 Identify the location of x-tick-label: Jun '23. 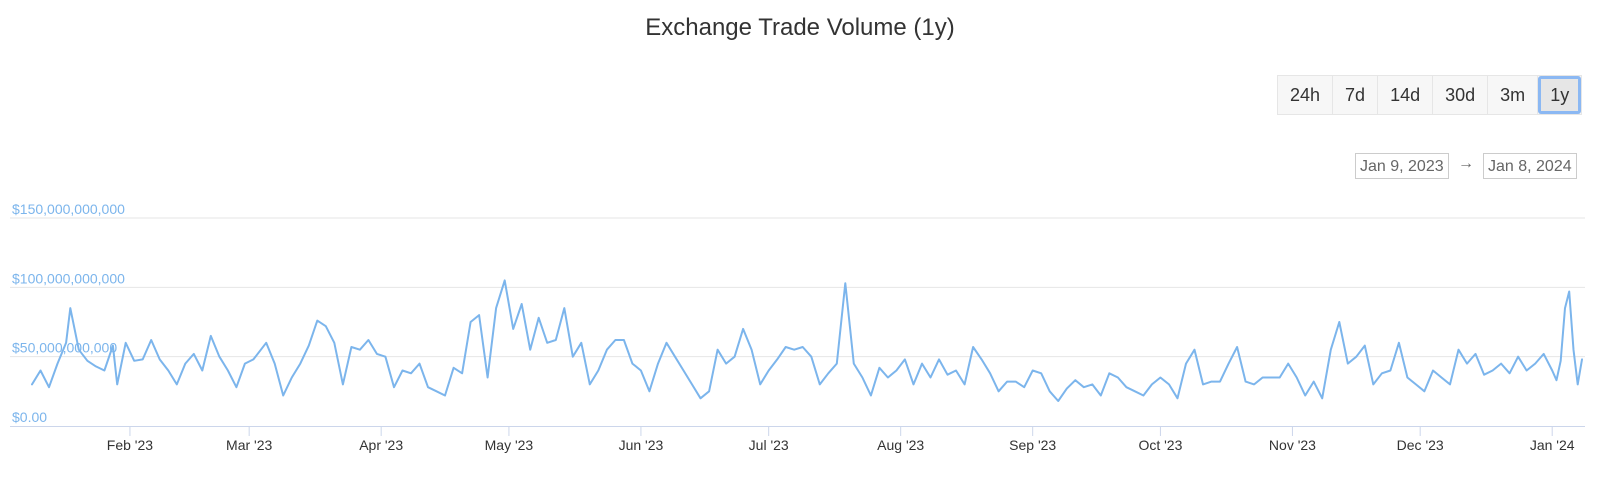
(641, 445).